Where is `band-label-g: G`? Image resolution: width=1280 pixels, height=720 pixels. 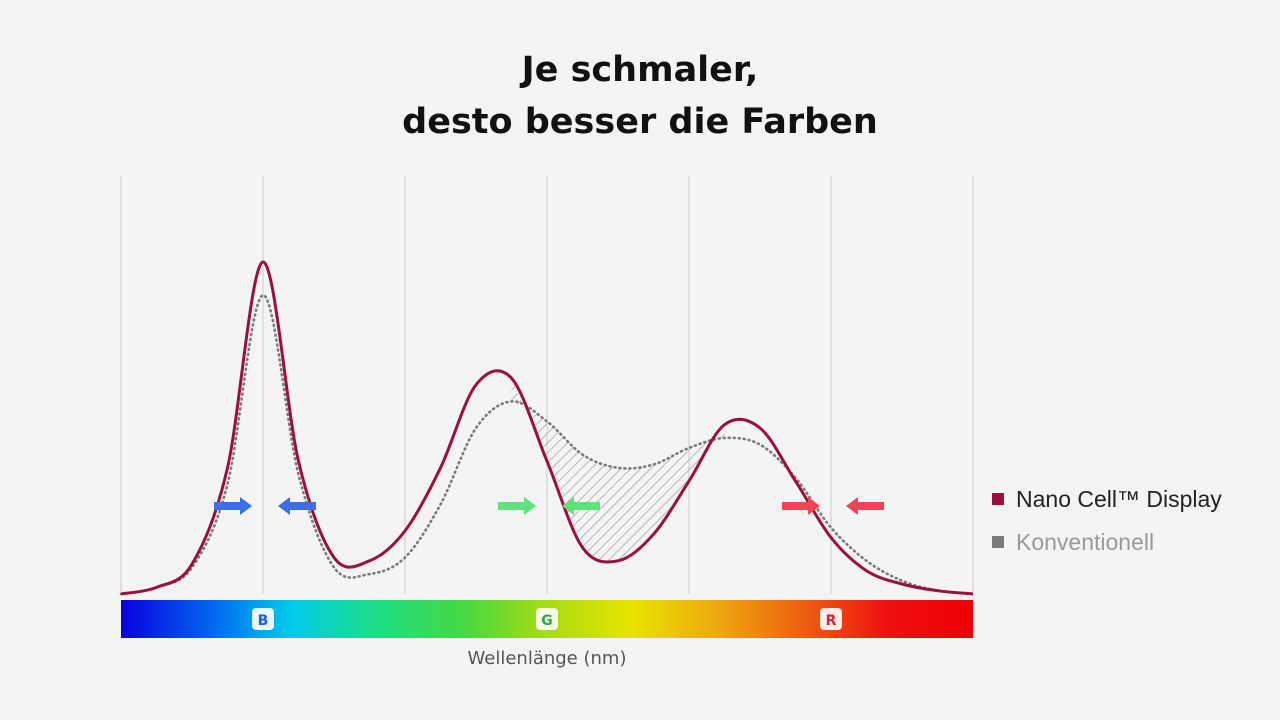 band-label-g: G is located at coordinates (547, 621).